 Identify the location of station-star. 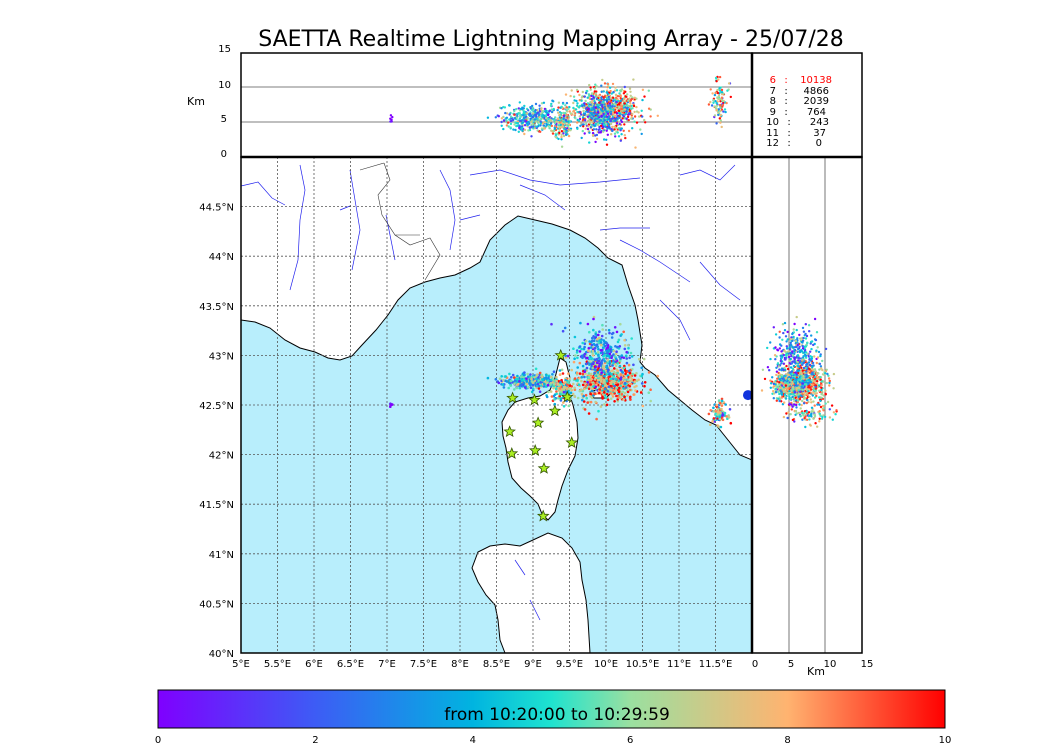
(535, 449).